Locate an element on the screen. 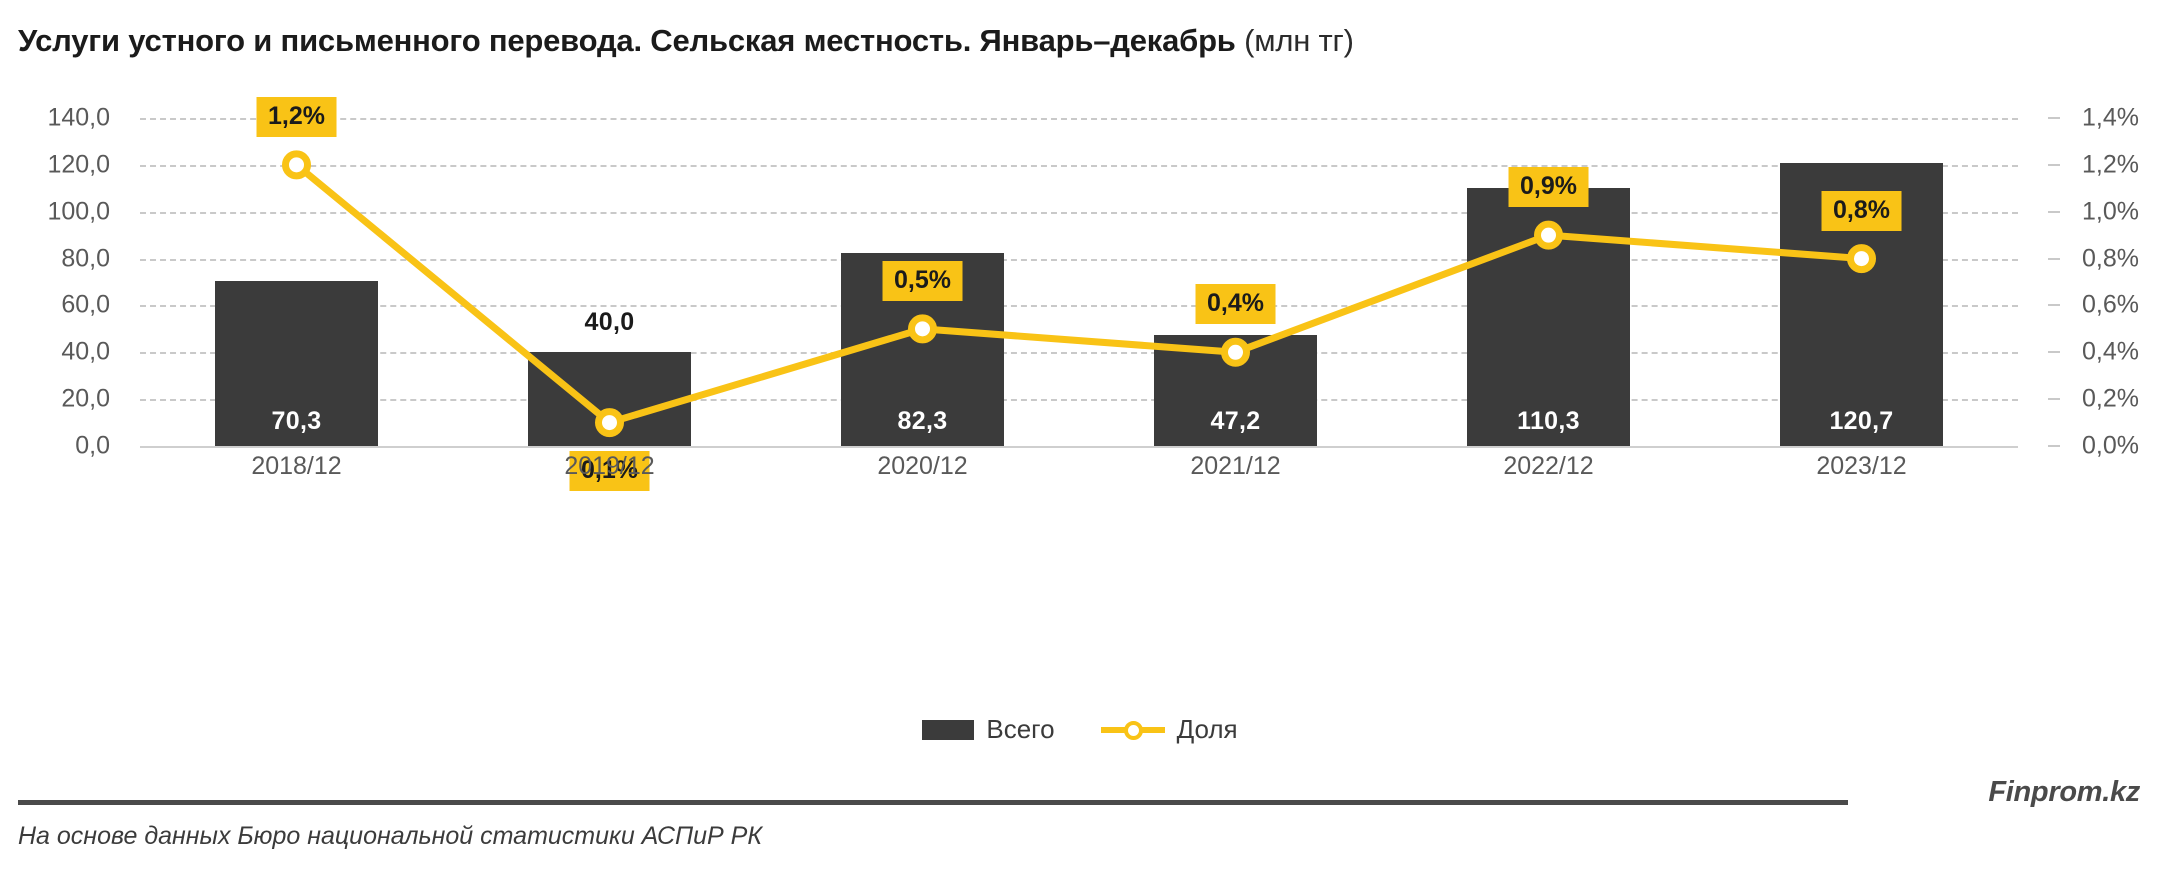  left-axis-tick: 0,0 is located at coordinates (92, 445).